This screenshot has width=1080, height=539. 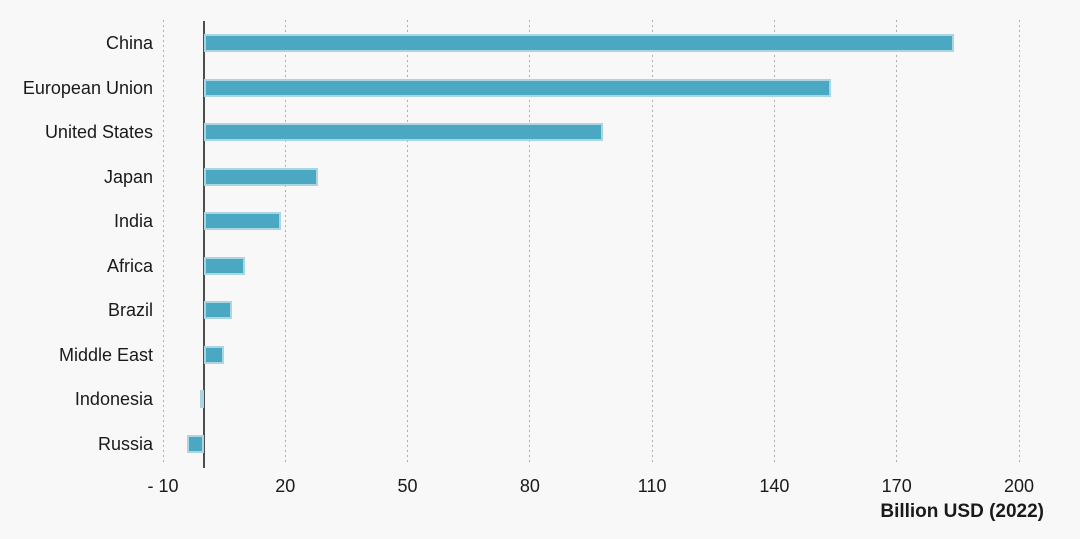 I want to click on zero-axis-line, so click(x=203, y=244).